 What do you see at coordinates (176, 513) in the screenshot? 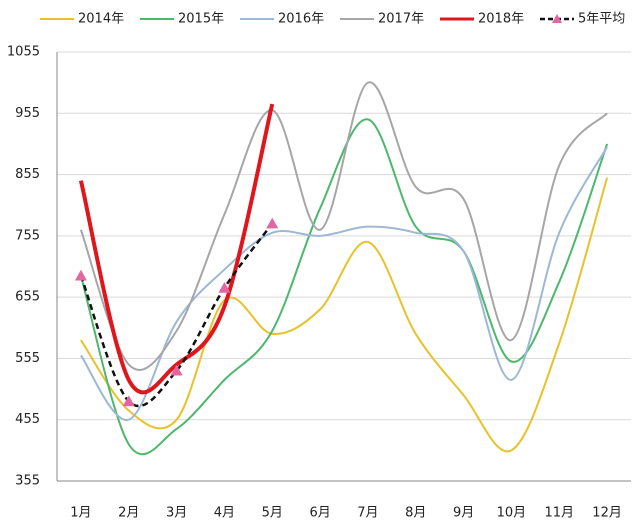
I see `x-tick-label: 3月` at bounding box center [176, 513].